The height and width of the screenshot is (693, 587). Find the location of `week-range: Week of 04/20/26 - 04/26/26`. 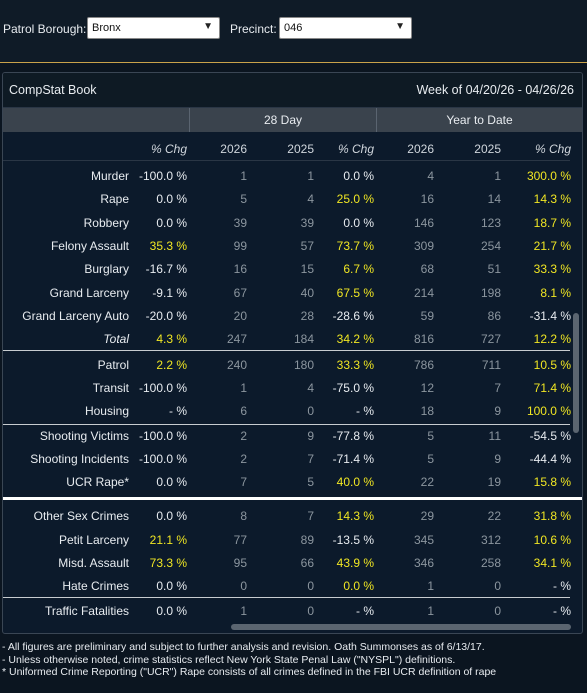

week-range: Week of 04/20/26 - 04/26/26 is located at coordinates (495, 90).